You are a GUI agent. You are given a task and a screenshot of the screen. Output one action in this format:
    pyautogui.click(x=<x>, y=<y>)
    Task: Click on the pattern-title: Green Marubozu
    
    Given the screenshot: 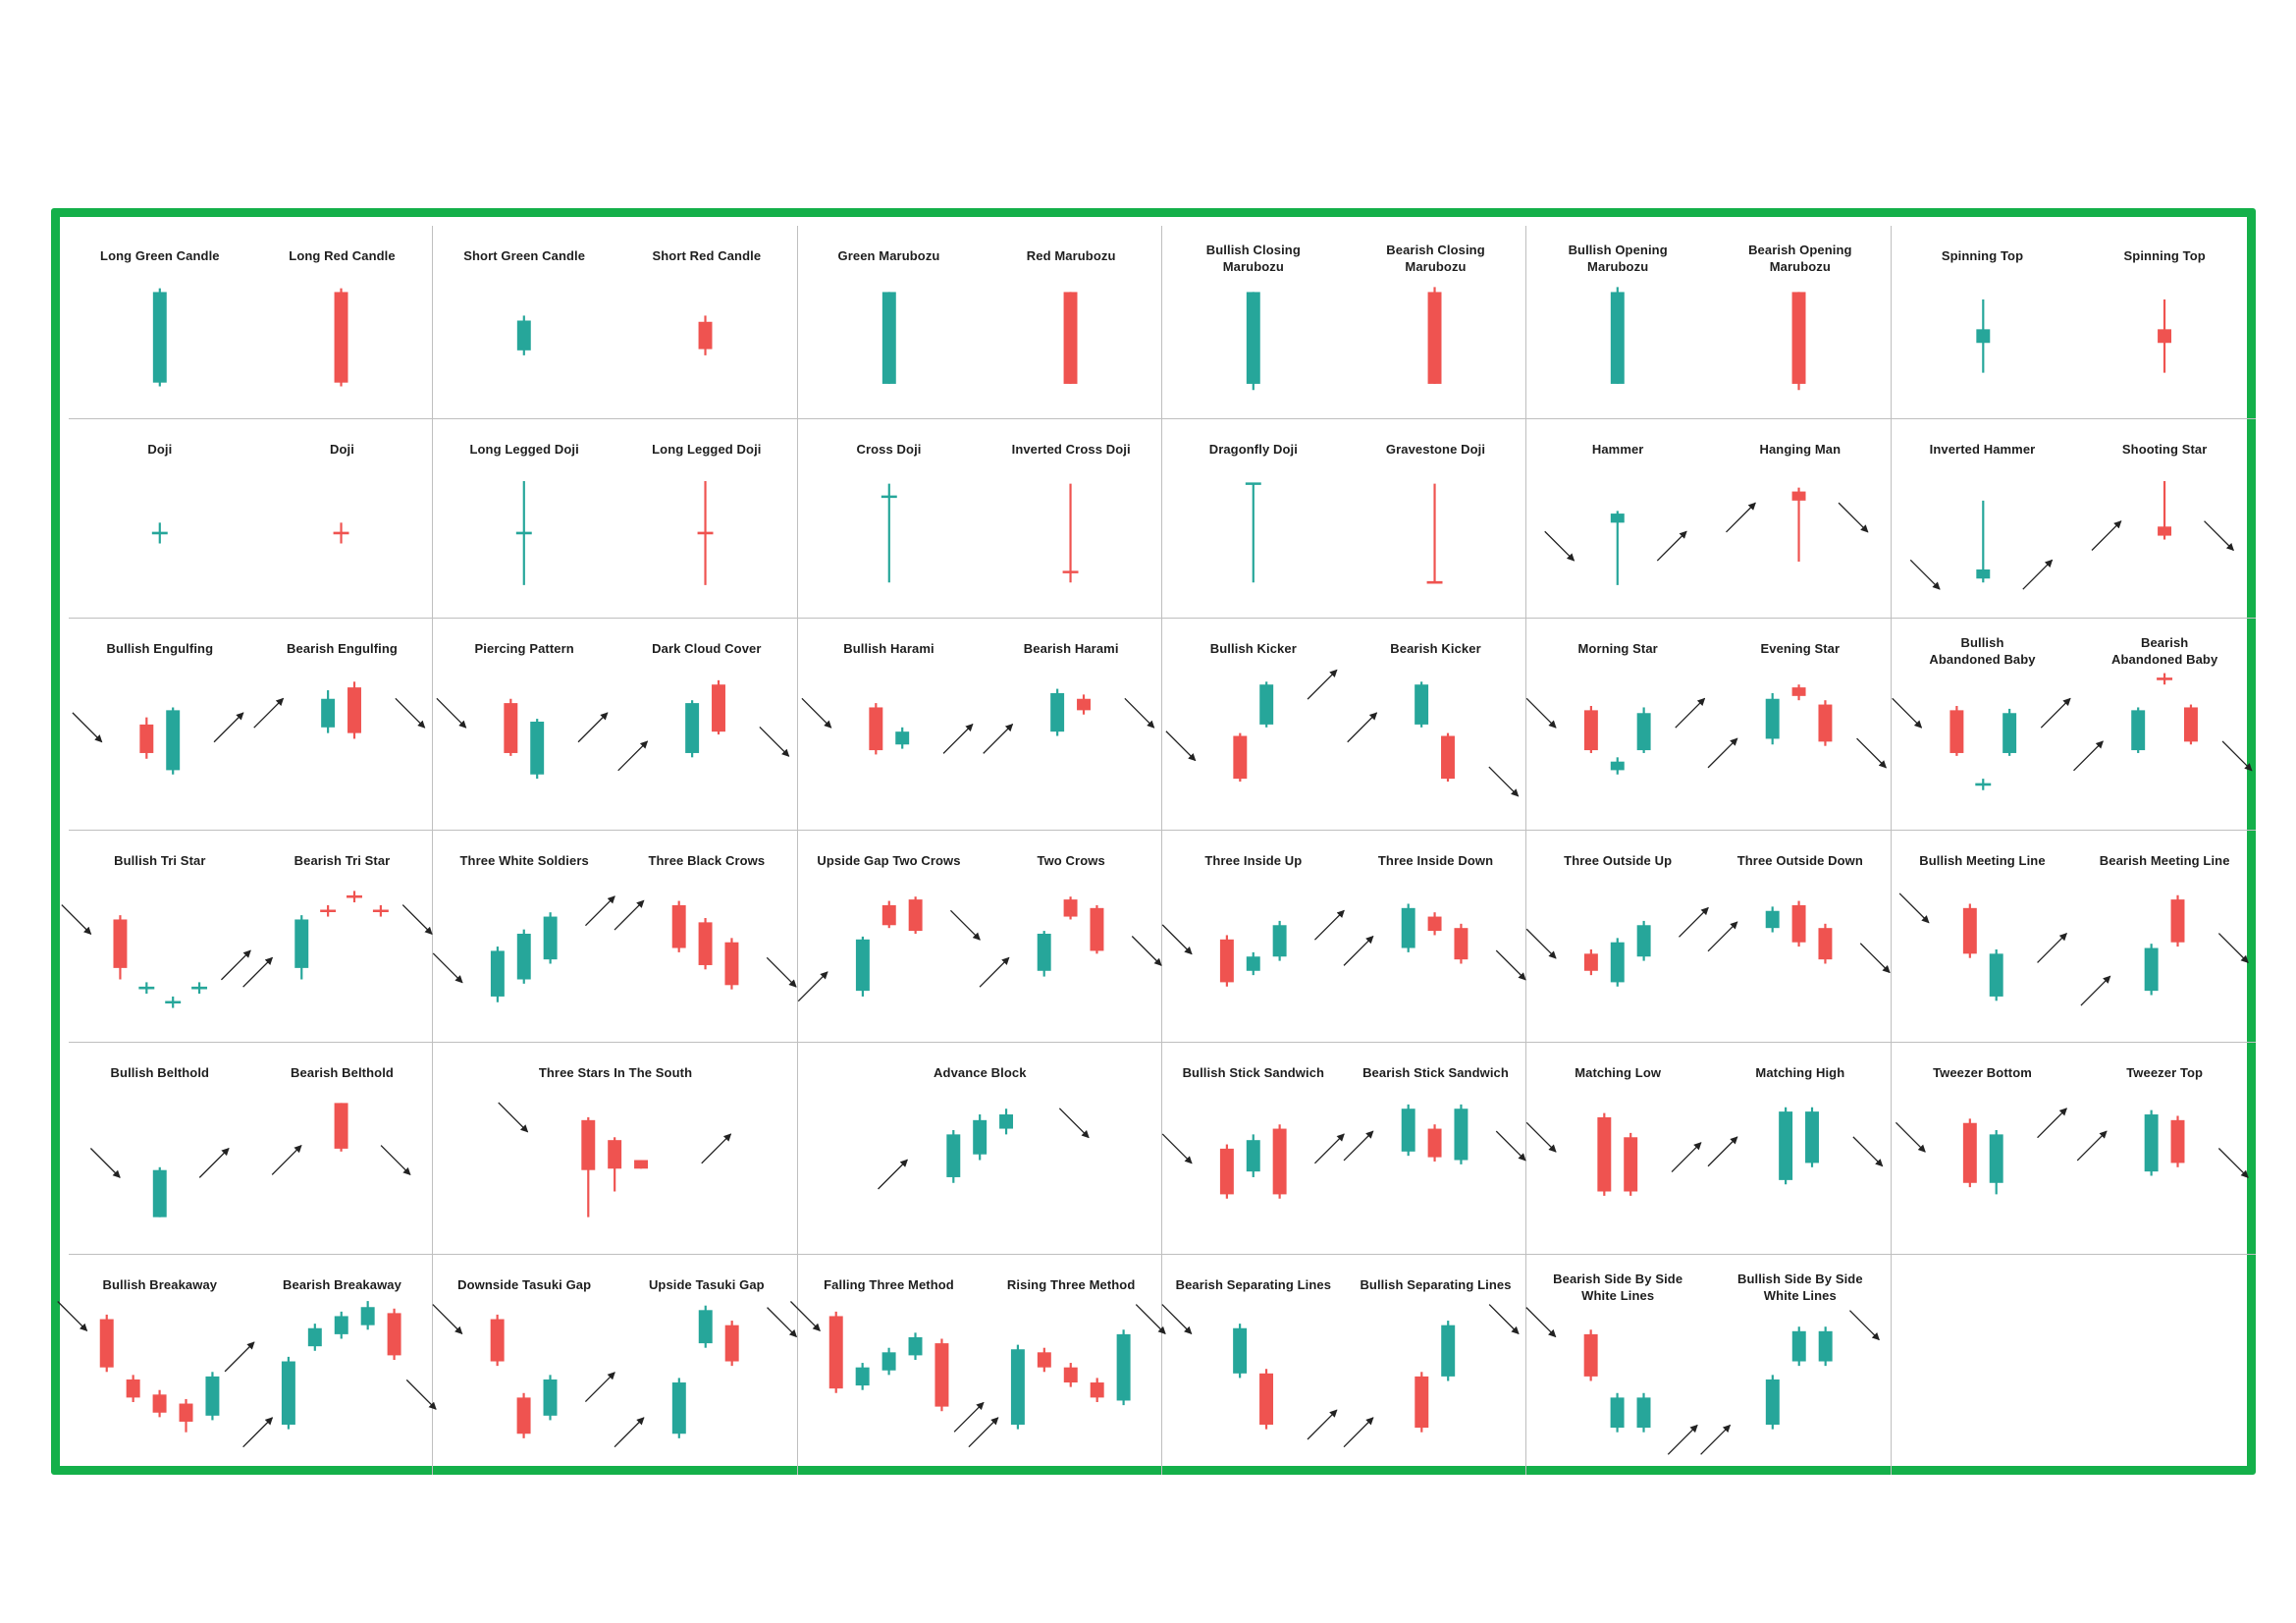 What is the action you would take?
    pyautogui.click(x=888, y=255)
    